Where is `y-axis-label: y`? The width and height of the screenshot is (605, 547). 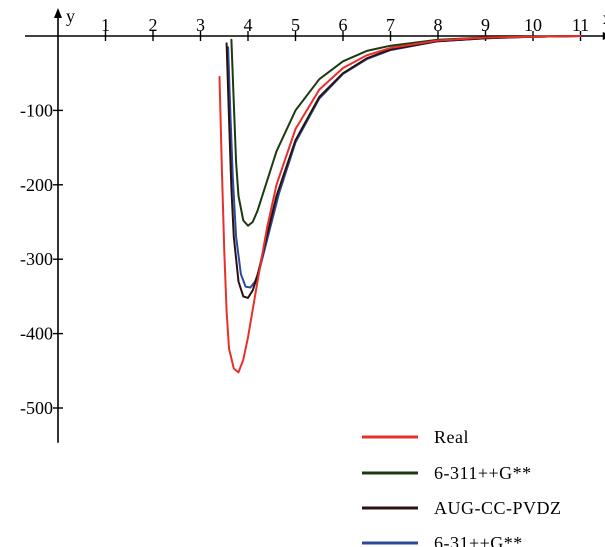
y-axis-label: y is located at coordinates (70, 16).